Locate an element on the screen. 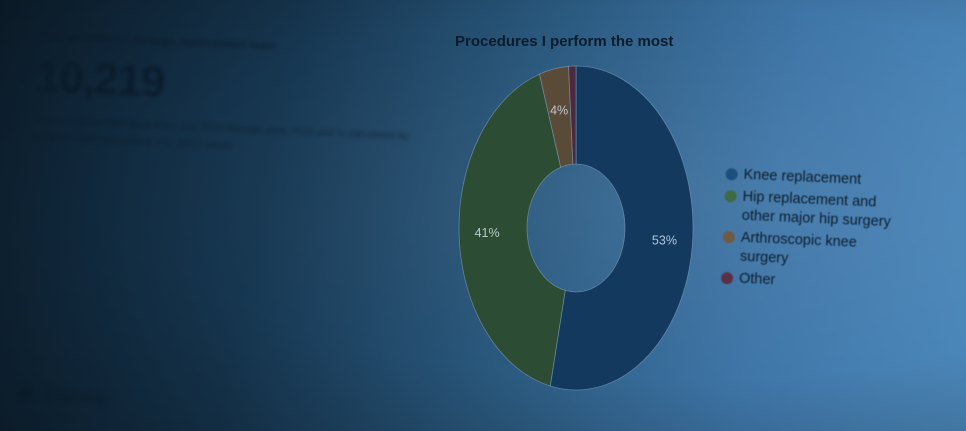 The image size is (966, 431). donut-slice-label-0: 53% is located at coordinates (664, 240).